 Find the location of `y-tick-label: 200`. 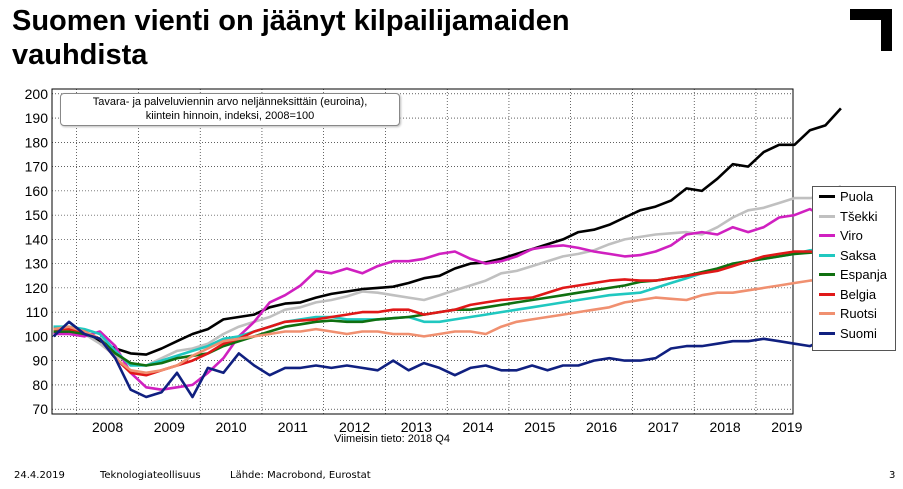

y-tick-label: 200 is located at coordinates (37, 94).